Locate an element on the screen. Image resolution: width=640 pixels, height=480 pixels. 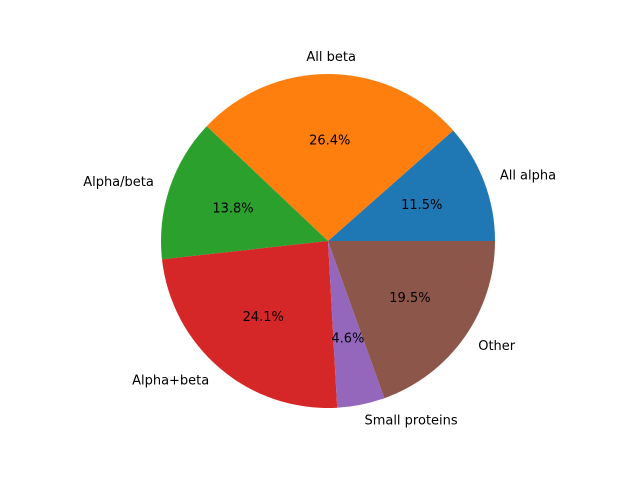
slice-label: Other is located at coordinates (497, 346).